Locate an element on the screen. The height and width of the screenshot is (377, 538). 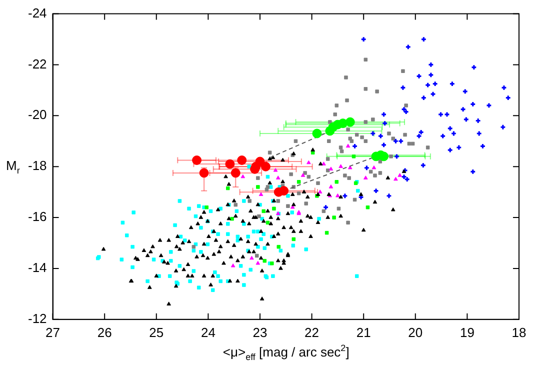
x-tick-label: 27 is located at coordinates (53, 332).